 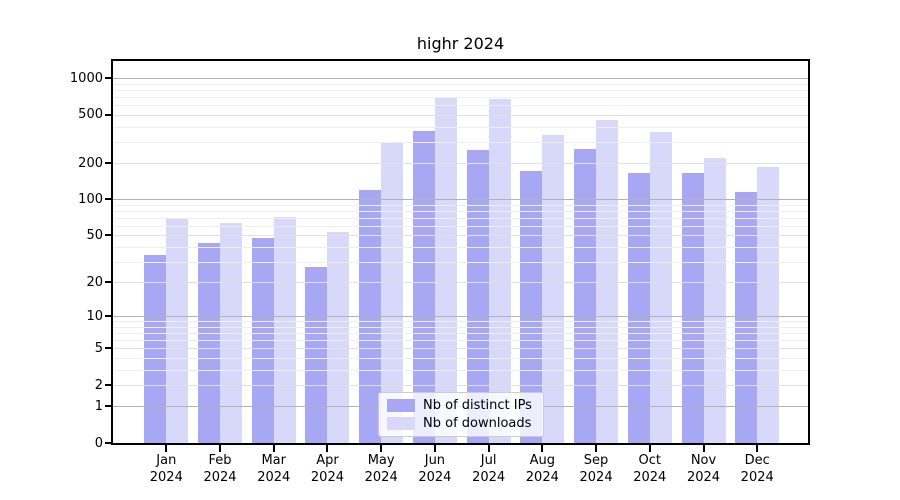 I want to click on bar-ips-feb, so click(x=209, y=343).